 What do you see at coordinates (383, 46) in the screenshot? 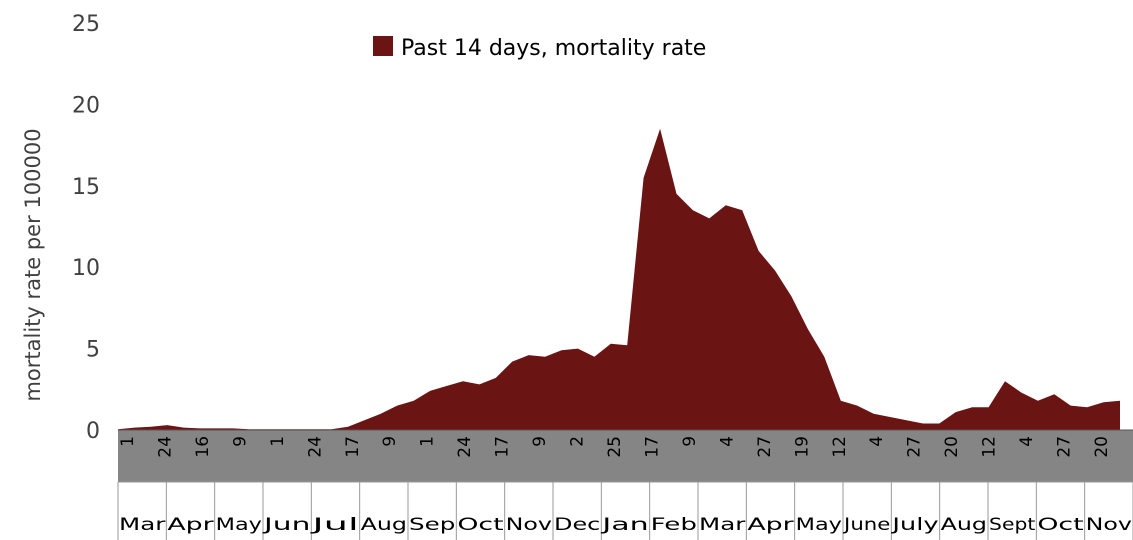
I see `legend-swatch` at bounding box center [383, 46].